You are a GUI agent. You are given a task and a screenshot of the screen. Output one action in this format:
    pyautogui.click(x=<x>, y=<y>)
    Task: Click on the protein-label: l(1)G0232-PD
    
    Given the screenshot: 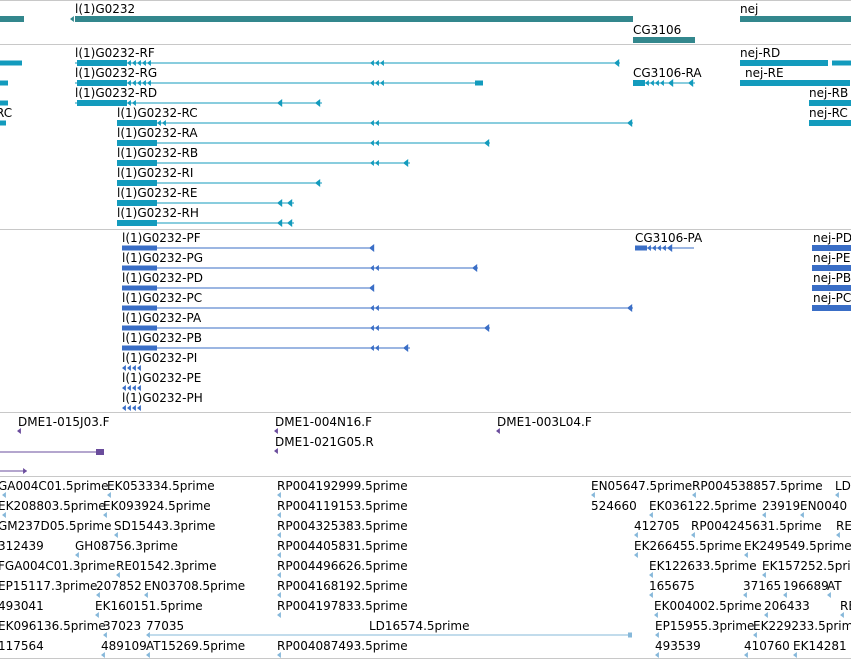 What is the action you would take?
    pyautogui.click(x=162, y=278)
    